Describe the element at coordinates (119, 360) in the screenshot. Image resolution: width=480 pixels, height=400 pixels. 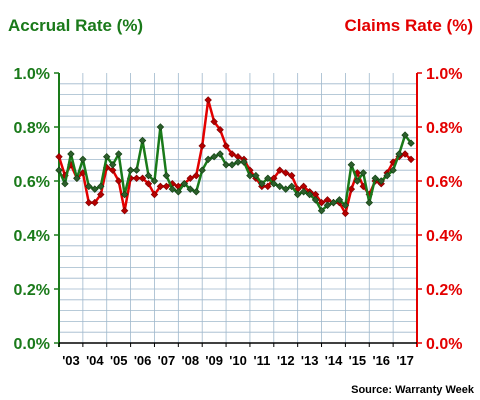
I see `x-tick-label: '05` at that location.